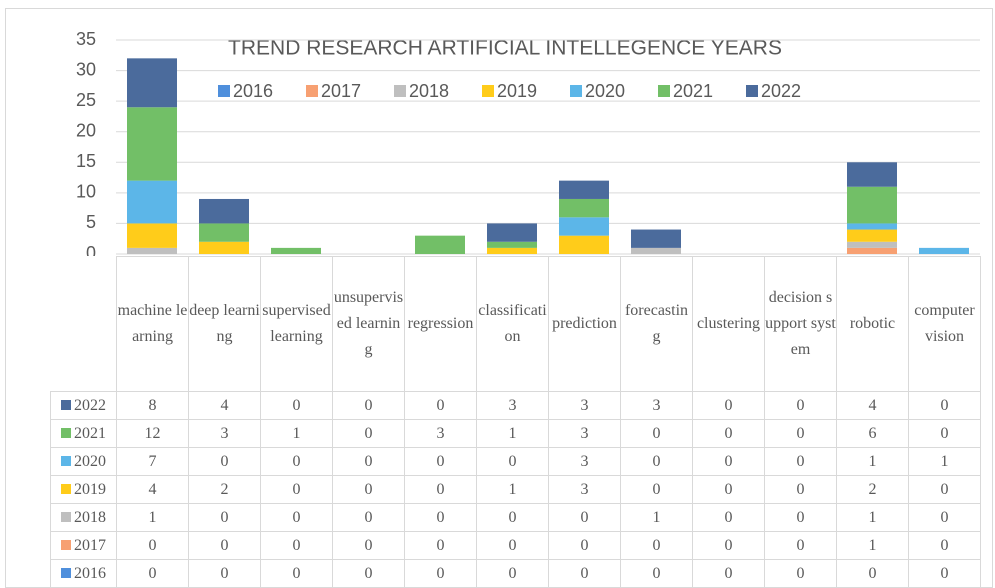 The width and height of the screenshot is (995, 588). Describe the element at coordinates (944, 324) in the screenshot. I see `category-label: computer vision` at that location.